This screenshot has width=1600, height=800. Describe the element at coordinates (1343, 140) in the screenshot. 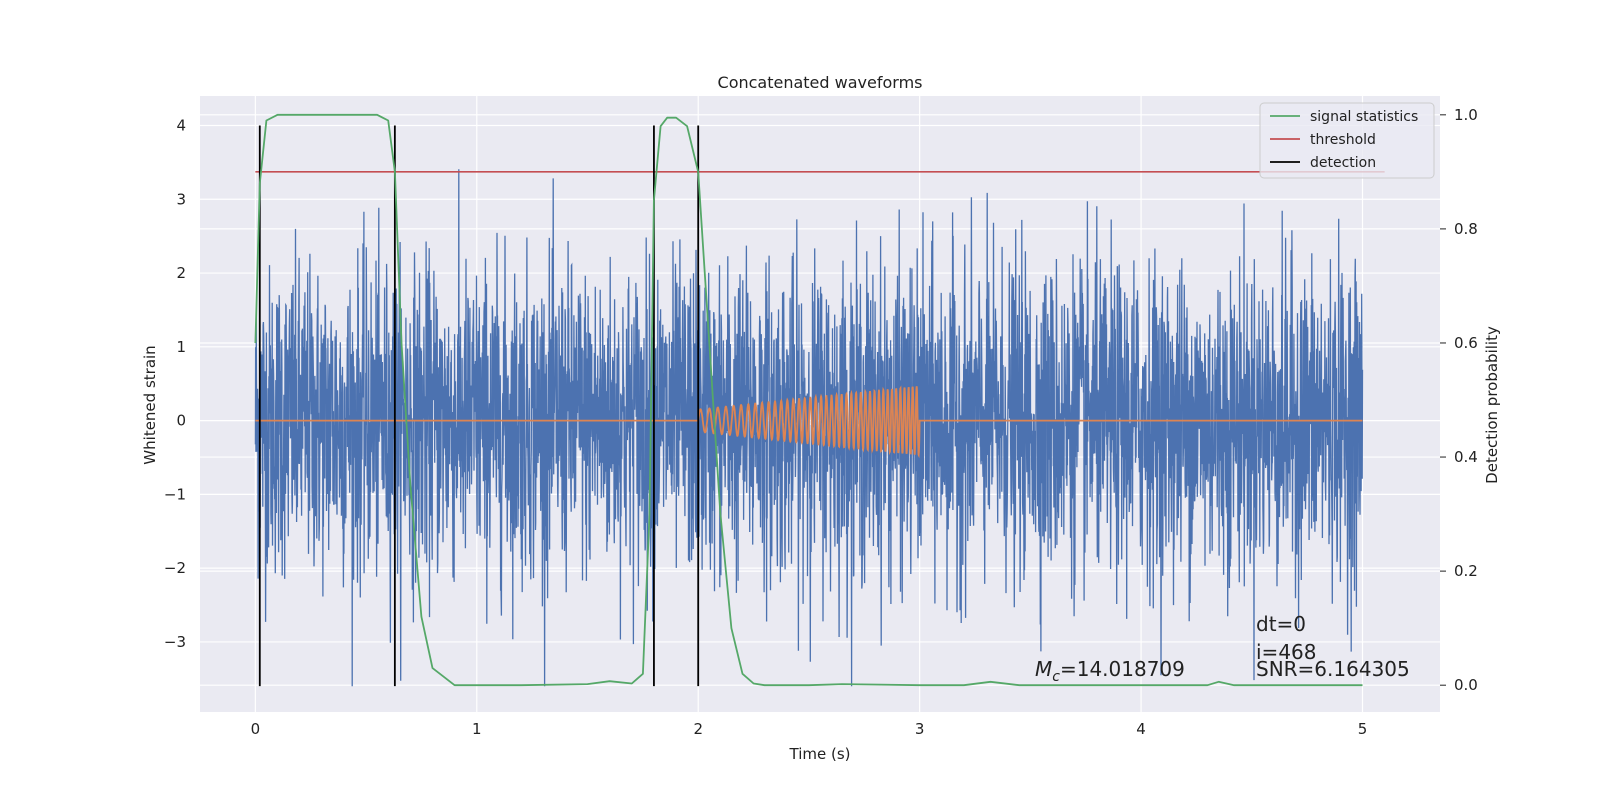

I see `legend-label-threshold: threshold` at that location.